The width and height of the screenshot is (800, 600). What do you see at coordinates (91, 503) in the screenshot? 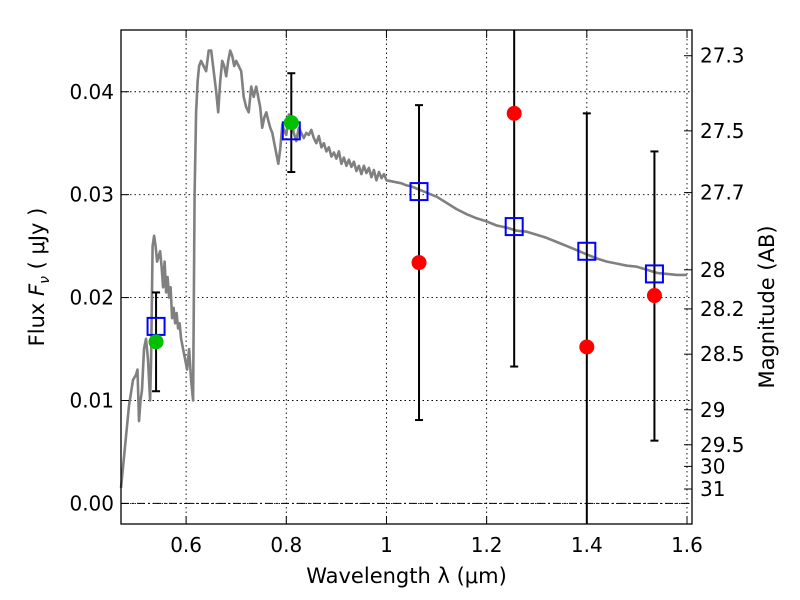
I see `y-tick-label: 0.00` at bounding box center [91, 503].